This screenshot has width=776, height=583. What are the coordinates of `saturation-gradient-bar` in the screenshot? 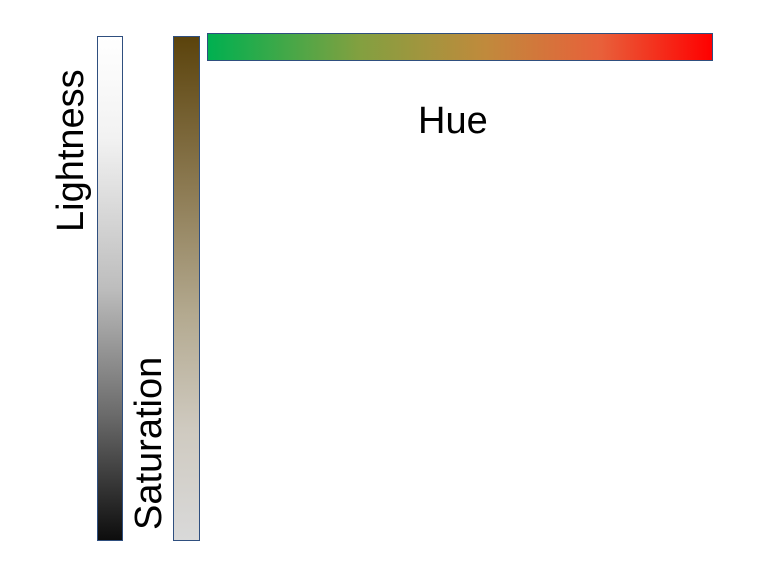 It's located at (186, 288).